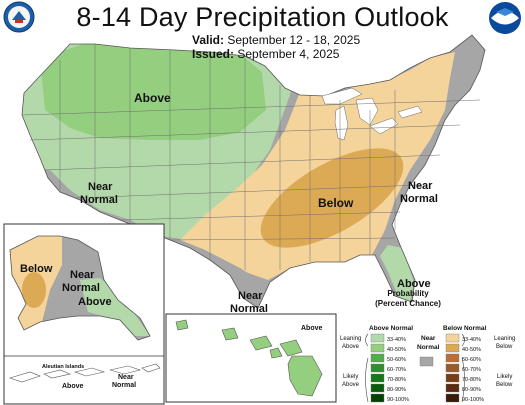  I want to click on legend-below-header: Below Normal, so click(465, 328).